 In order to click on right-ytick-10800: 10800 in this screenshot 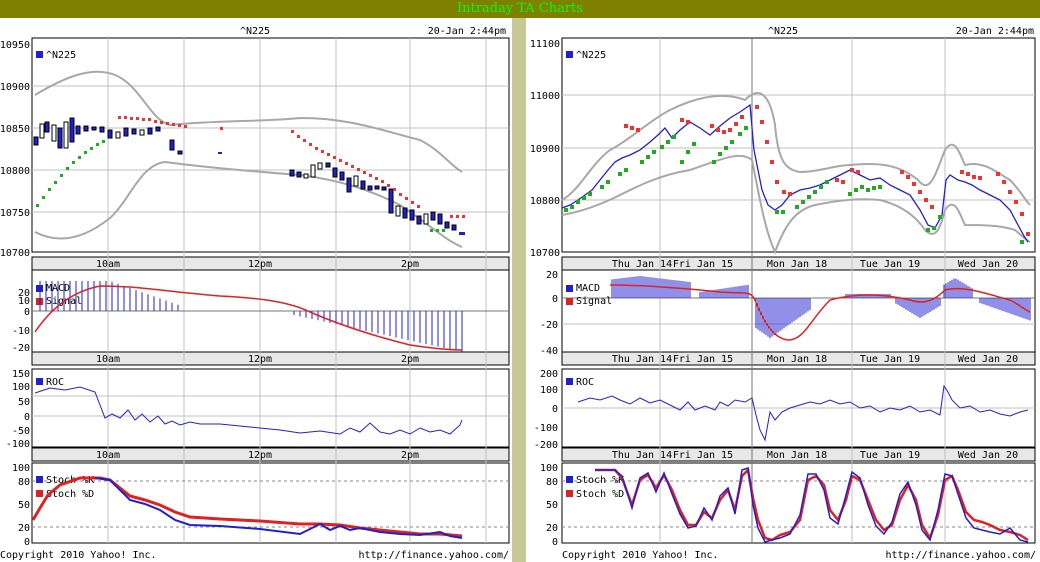, I will do `click(545, 201)`.